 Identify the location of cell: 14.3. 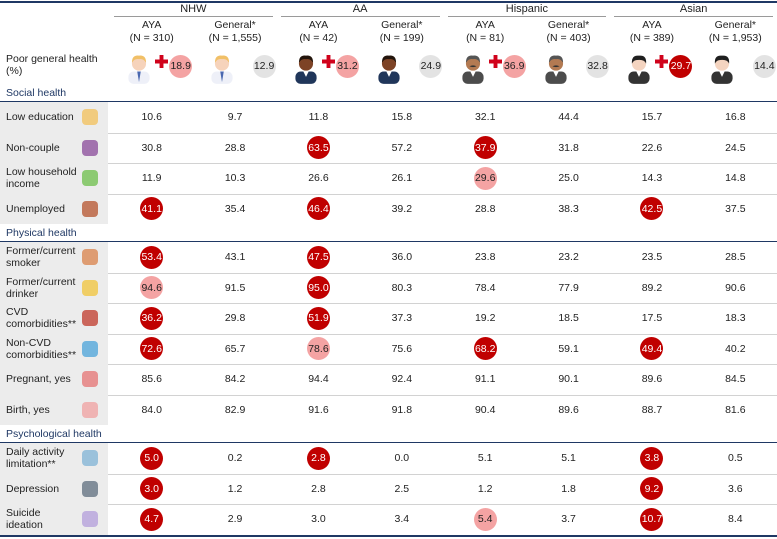
(651, 178).